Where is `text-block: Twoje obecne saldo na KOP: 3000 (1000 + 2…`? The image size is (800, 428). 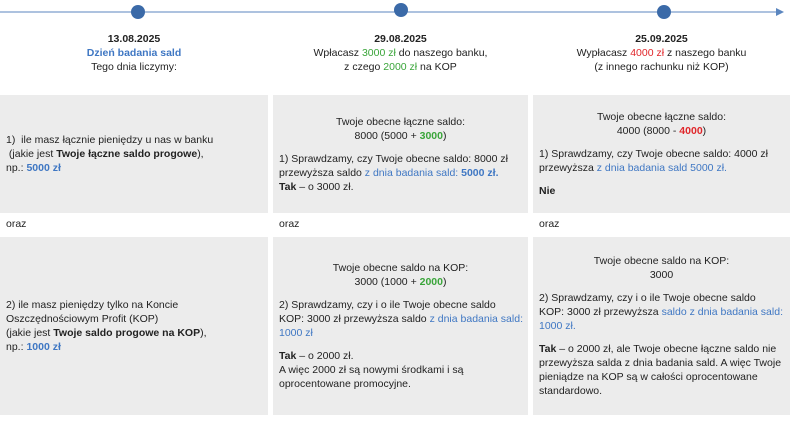
text-block: Twoje obecne saldo na KOP: 3000 (1000 + 2… is located at coordinates (400, 275).